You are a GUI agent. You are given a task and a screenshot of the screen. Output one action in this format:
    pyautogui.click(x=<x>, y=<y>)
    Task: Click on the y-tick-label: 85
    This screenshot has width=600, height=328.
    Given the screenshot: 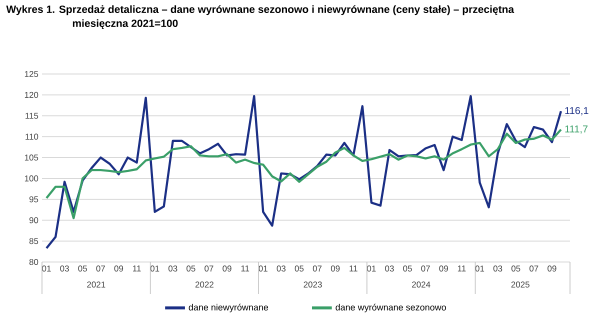 What is the action you would take?
    pyautogui.click(x=33, y=241)
    